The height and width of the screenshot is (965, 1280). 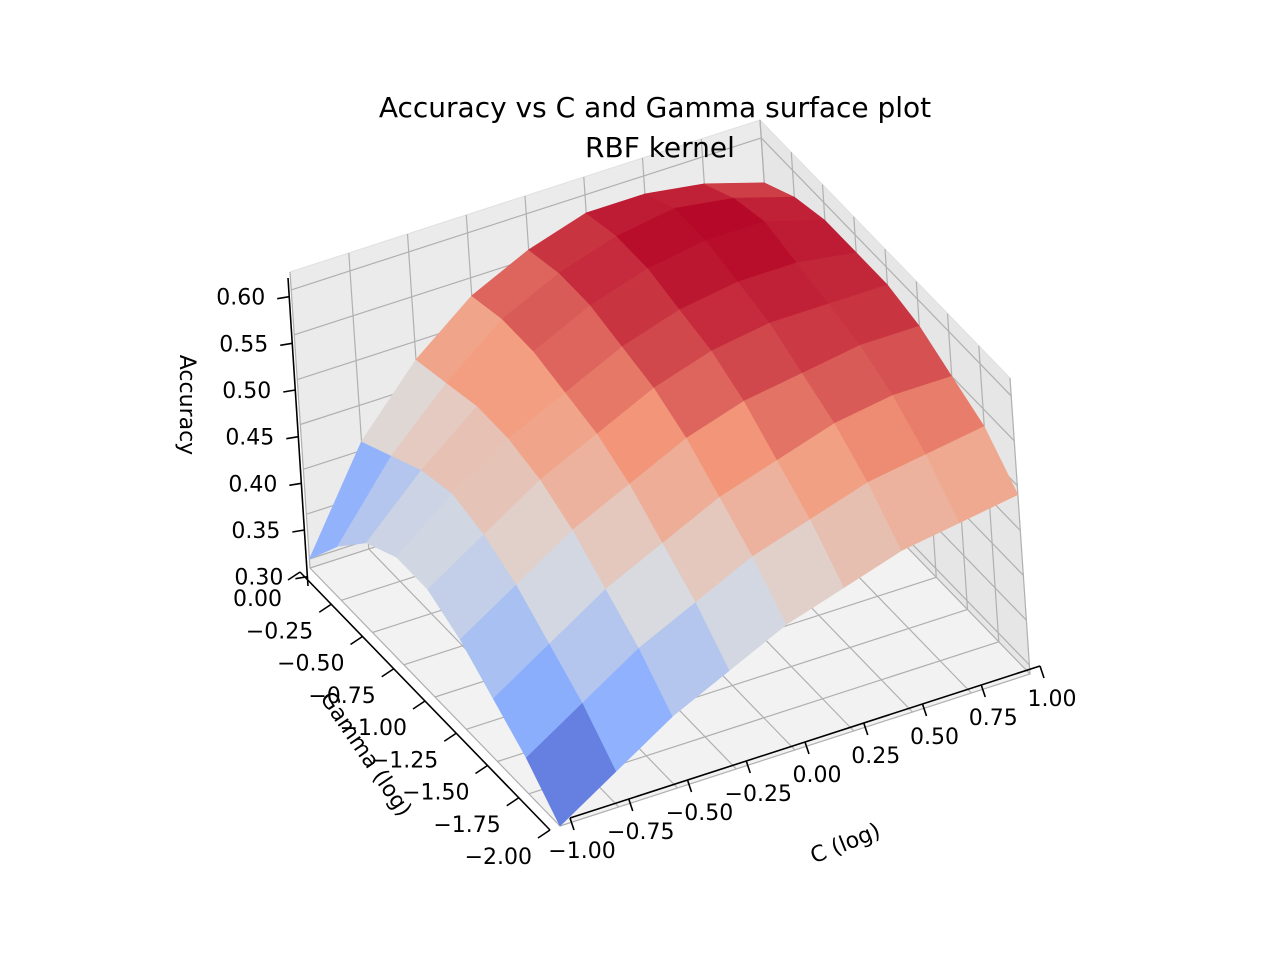 I want to click on y-tick-label: −1.75, so click(x=466, y=825).